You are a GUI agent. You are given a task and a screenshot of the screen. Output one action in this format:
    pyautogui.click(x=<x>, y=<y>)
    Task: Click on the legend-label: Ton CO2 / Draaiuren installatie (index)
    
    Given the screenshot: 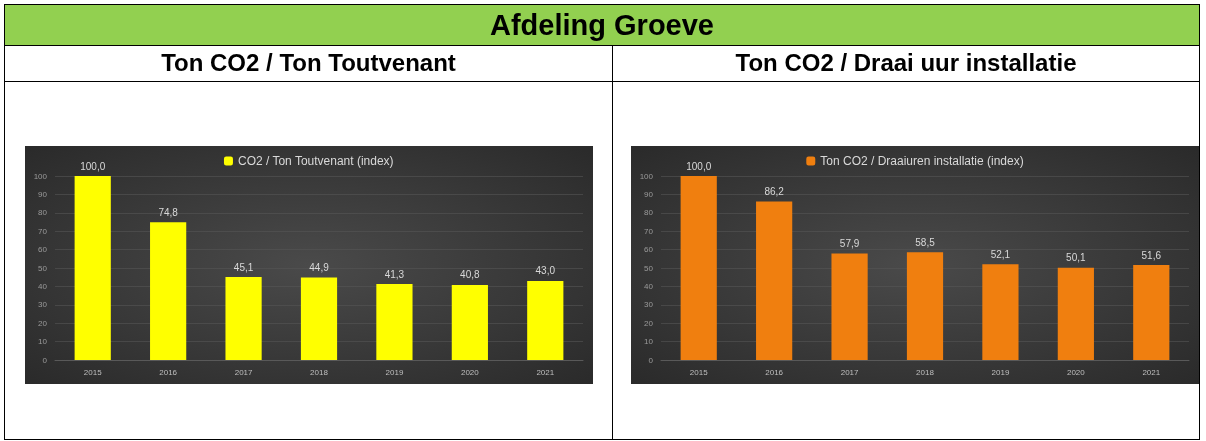 What is the action you would take?
    pyautogui.click(x=922, y=161)
    